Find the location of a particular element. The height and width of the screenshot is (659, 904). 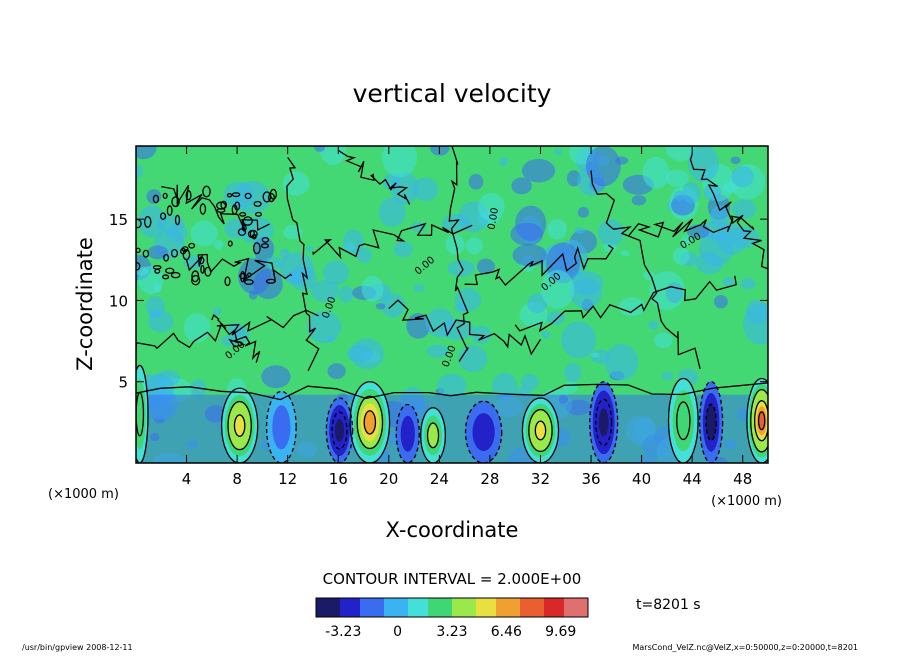

x-unit-left: (×1000 m) is located at coordinates (83, 494).